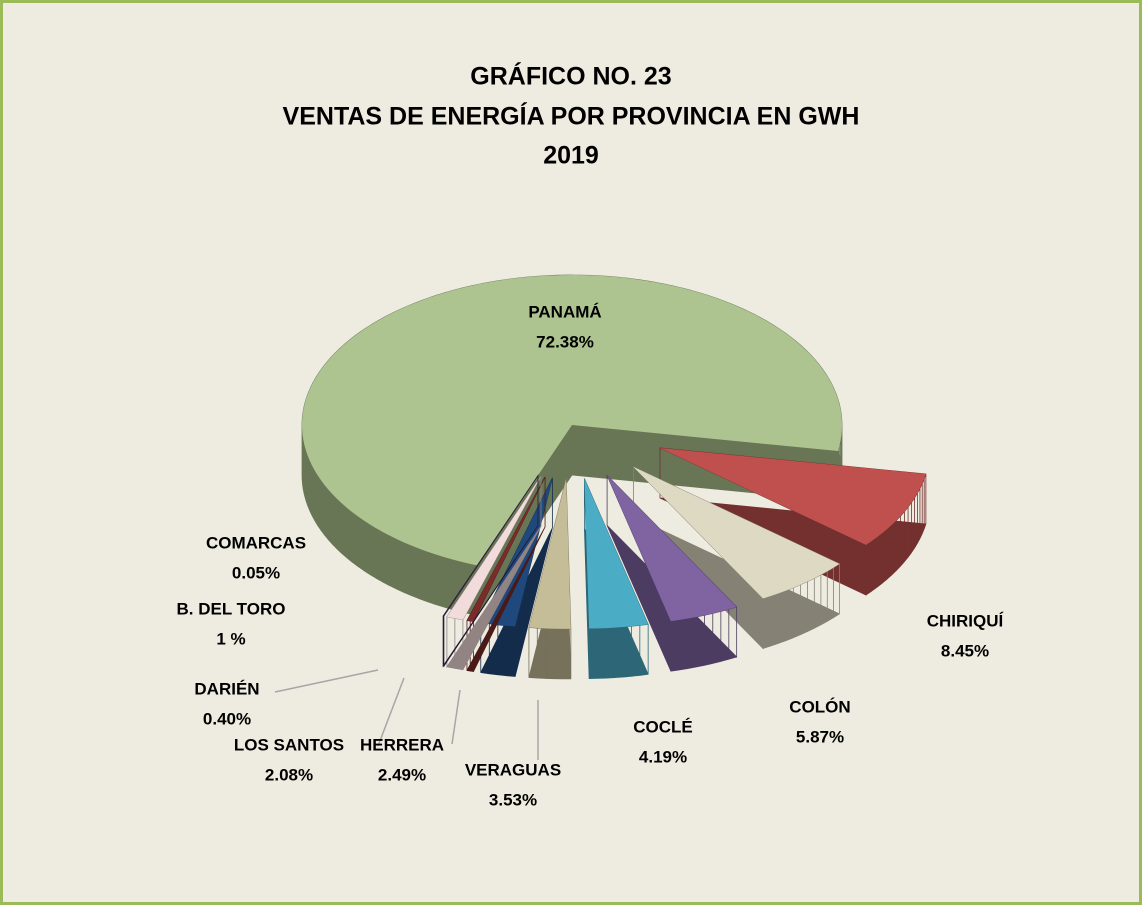 The height and width of the screenshot is (905, 1142). What do you see at coordinates (406, 714) in the screenshot?
I see `leader-lines` at bounding box center [406, 714].